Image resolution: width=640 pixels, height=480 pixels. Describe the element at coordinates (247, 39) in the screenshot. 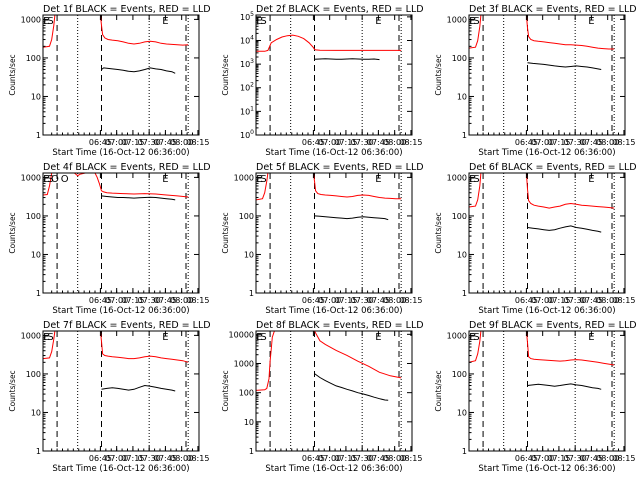

I see `y-tick-label: 10⁴` at that location.